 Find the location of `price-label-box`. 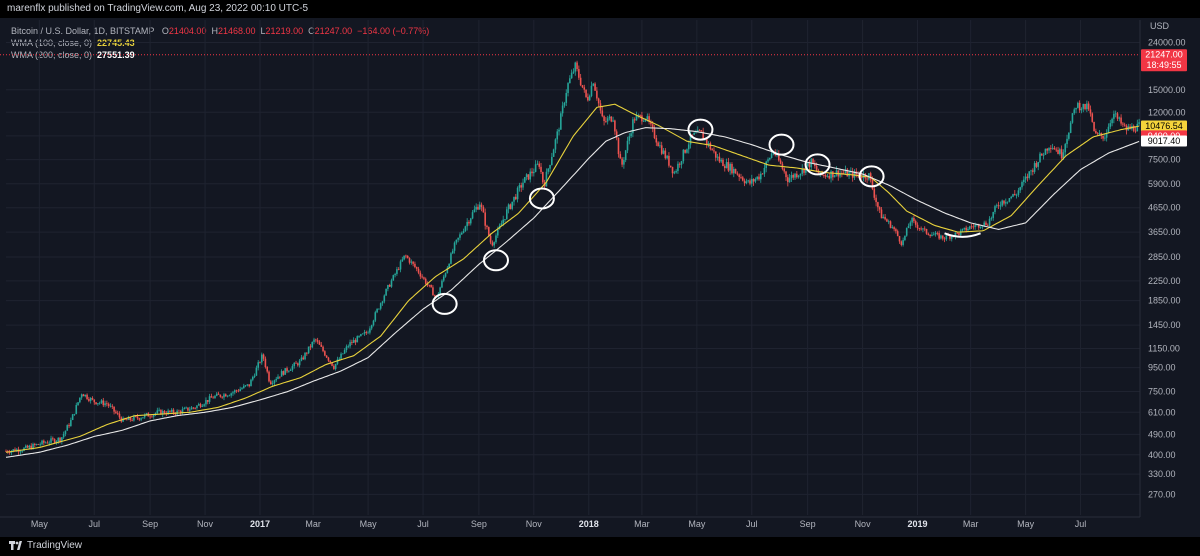

price-label-box is located at coordinates (1164, 60).